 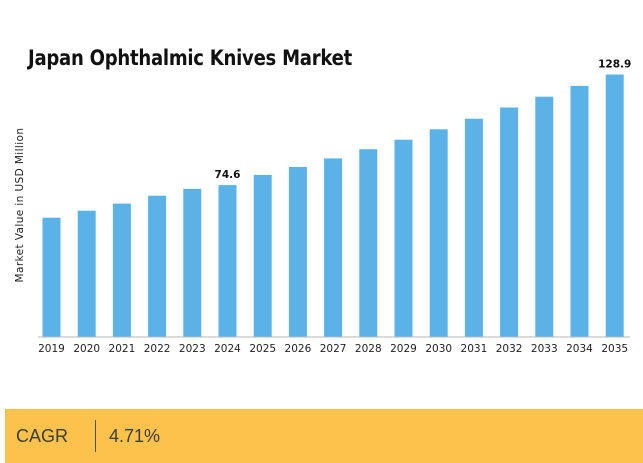 I want to click on x-tick-2034: 2034, so click(x=579, y=349).